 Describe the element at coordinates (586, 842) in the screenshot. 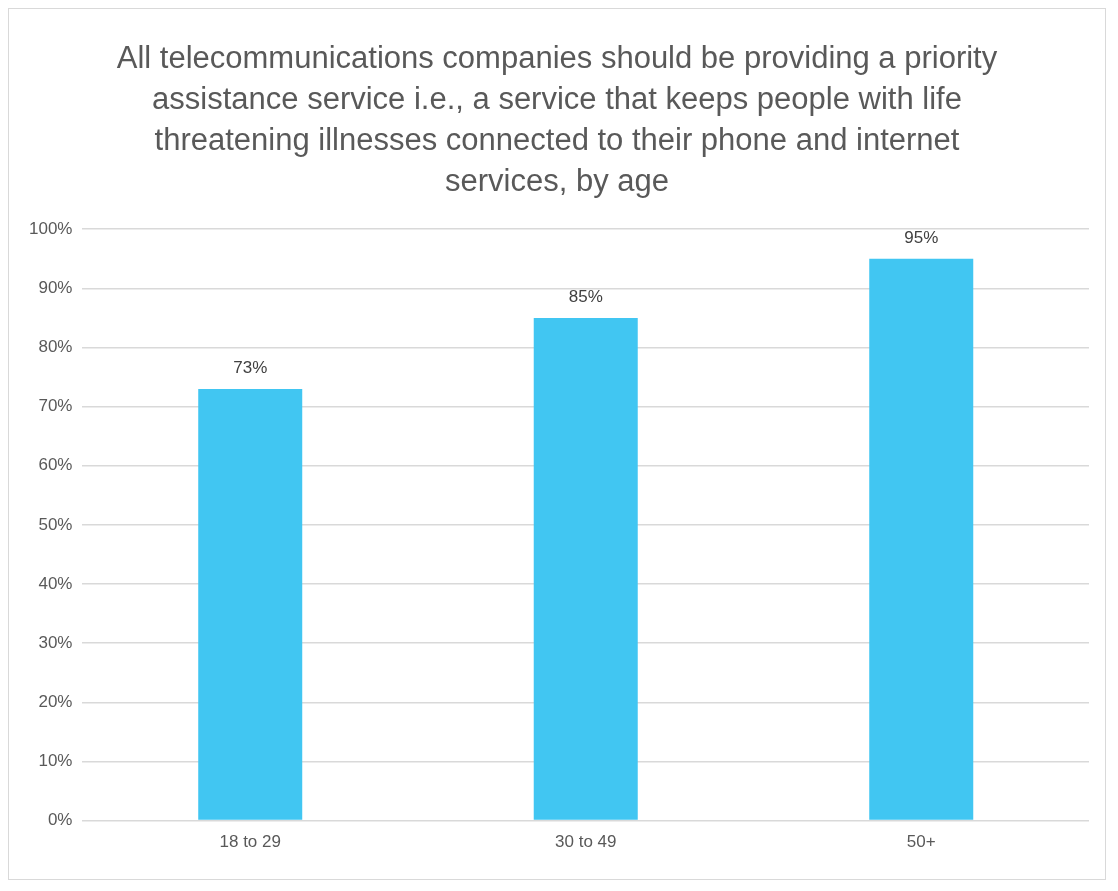

I see `x-tick-label: 30 to 49` at that location.